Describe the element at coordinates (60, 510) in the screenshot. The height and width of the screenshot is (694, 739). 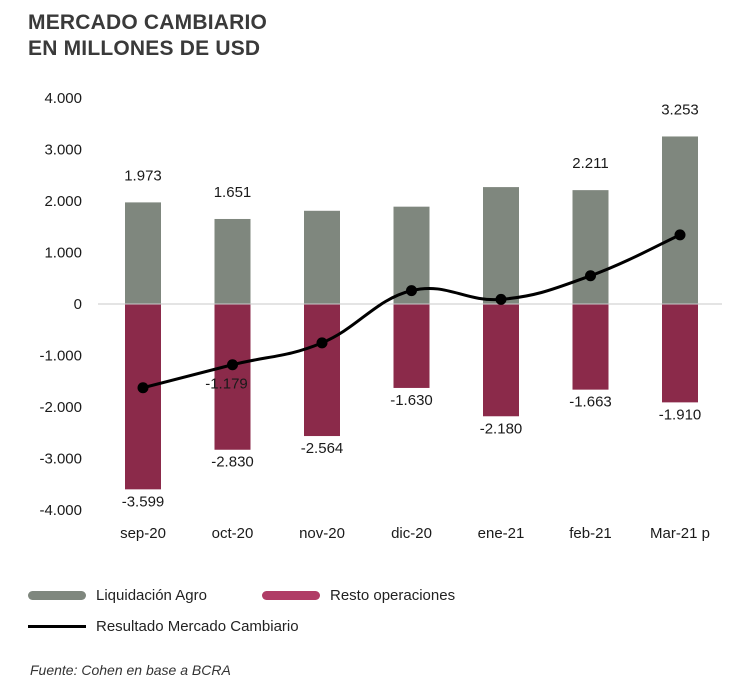
I see `y-tick-label: -4.000` at that location.